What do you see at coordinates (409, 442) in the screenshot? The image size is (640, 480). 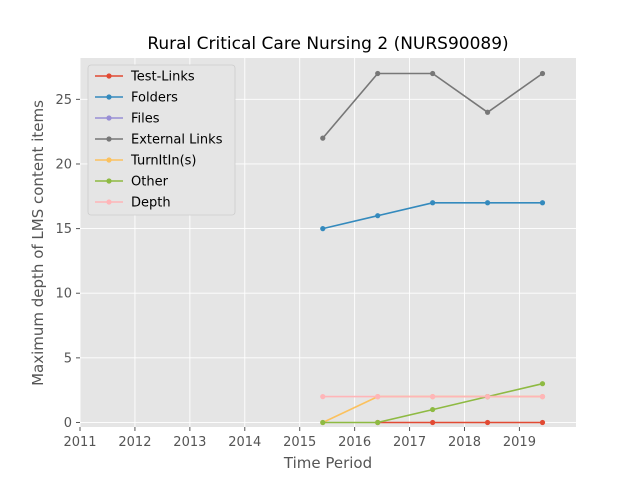 I see `x-tick-label: 2017` at bounding box center [409, 442].